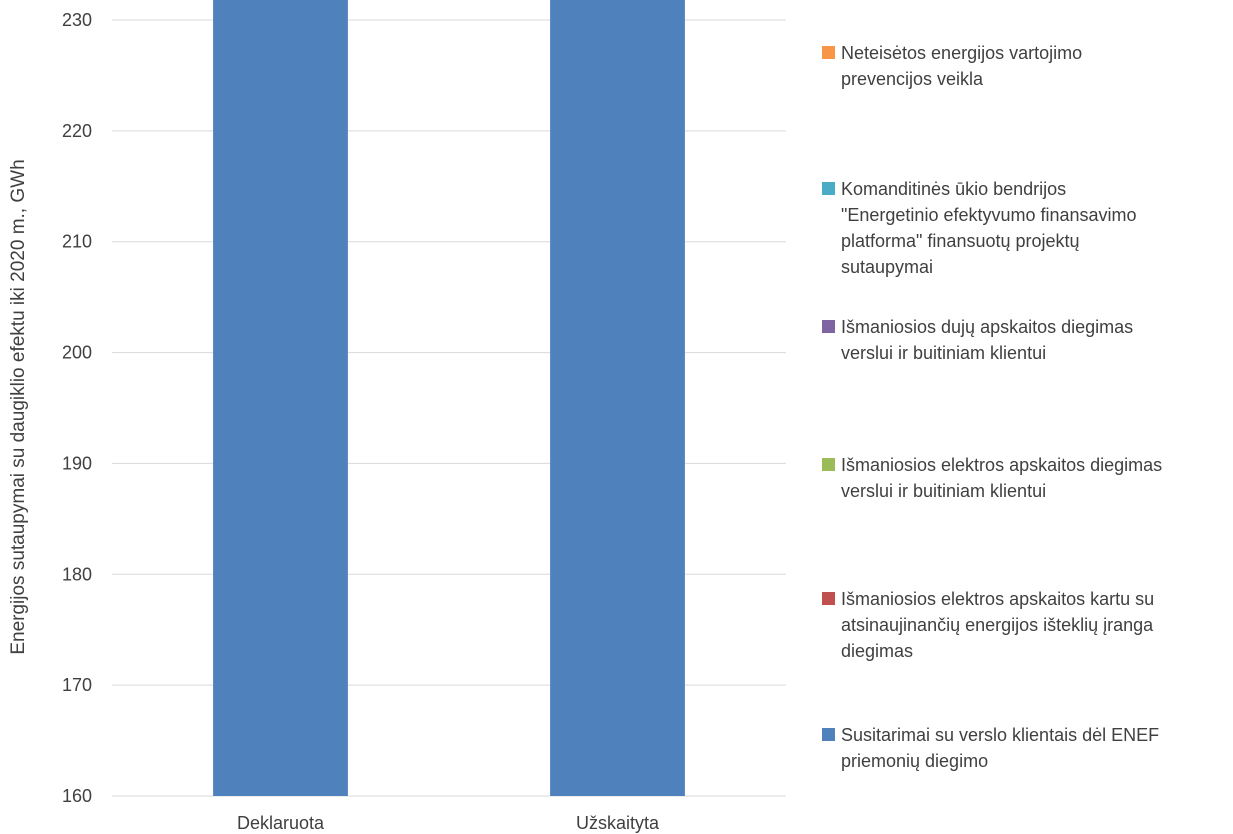  I want to click on category-labels: Deklaruota Užskaityta, so click(448, 823).